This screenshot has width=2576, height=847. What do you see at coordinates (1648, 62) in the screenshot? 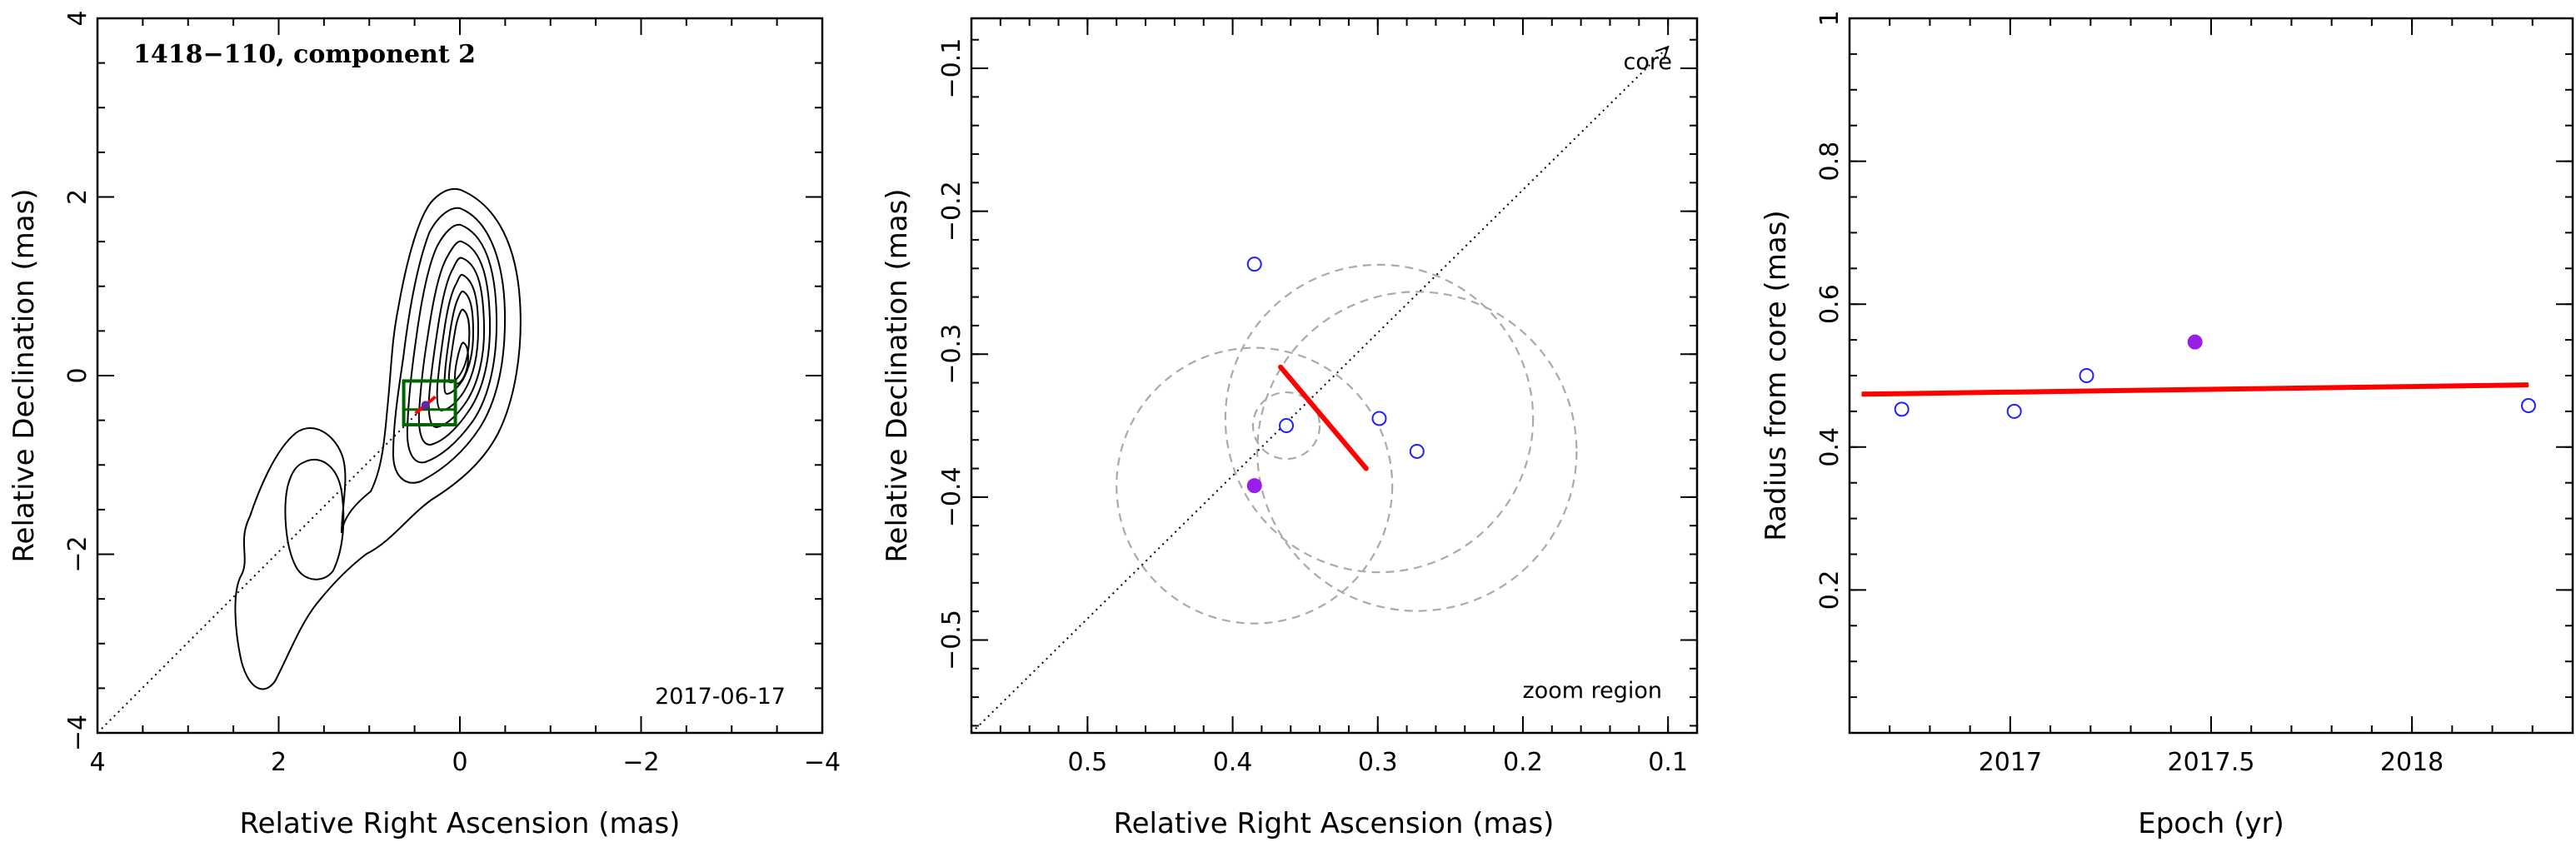
I see `core-annotation: core` at bounding box center [1648, 62].